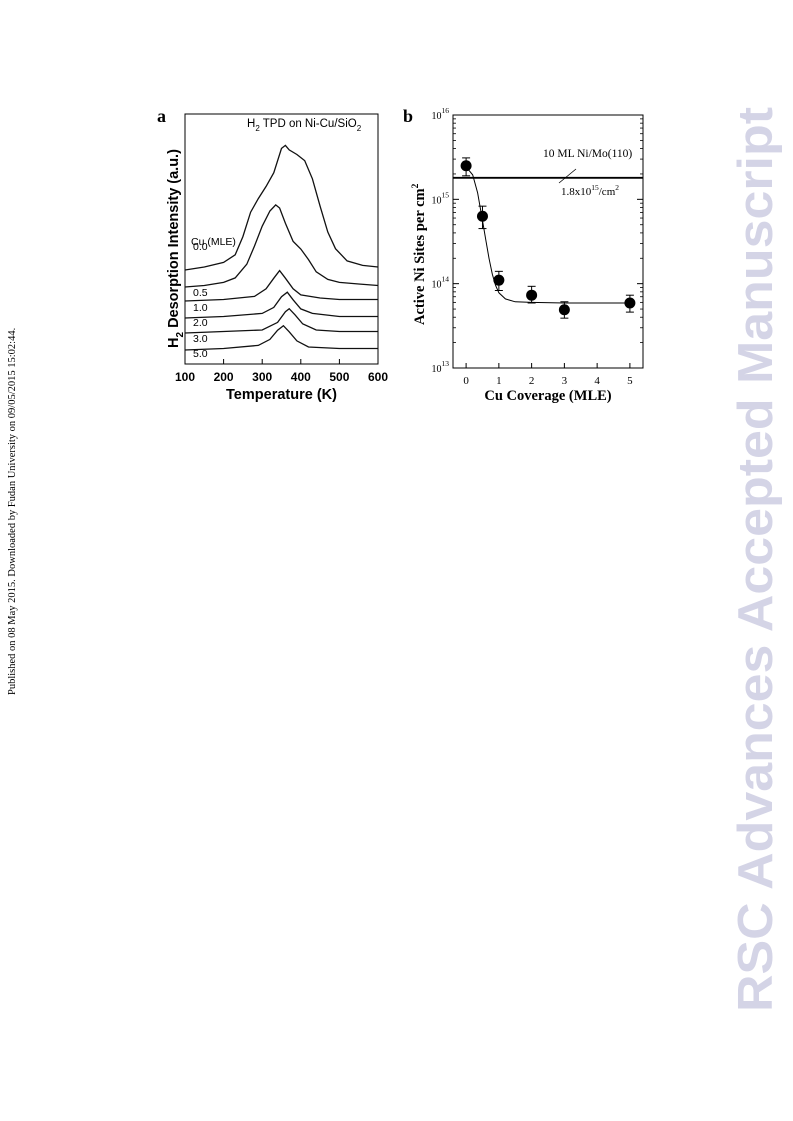 The image size is (793, 1121). Describe the element at coordinates (262, 377) in the screenshot. I see `x-tick-label-a-300: 300` at that location.